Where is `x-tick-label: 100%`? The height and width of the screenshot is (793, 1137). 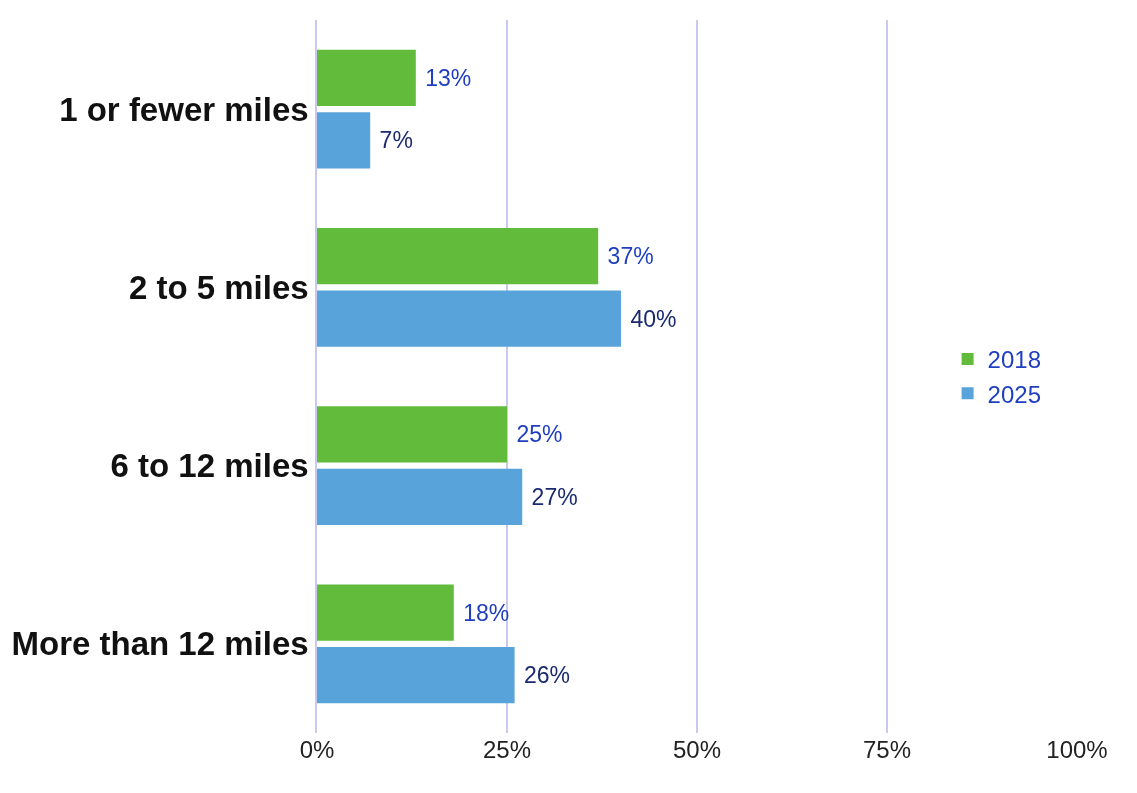
x-tick-label: 100% is located at coordinates (1077, 749).